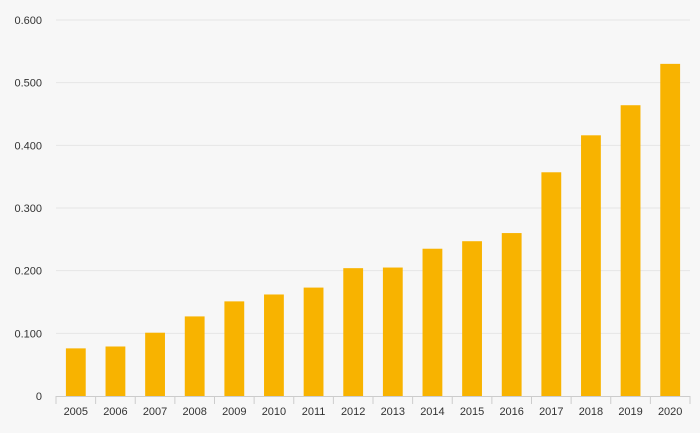 This screenshot has height=433, width=700. I want to click on x-tick-label: 2017, so click(551, 412).